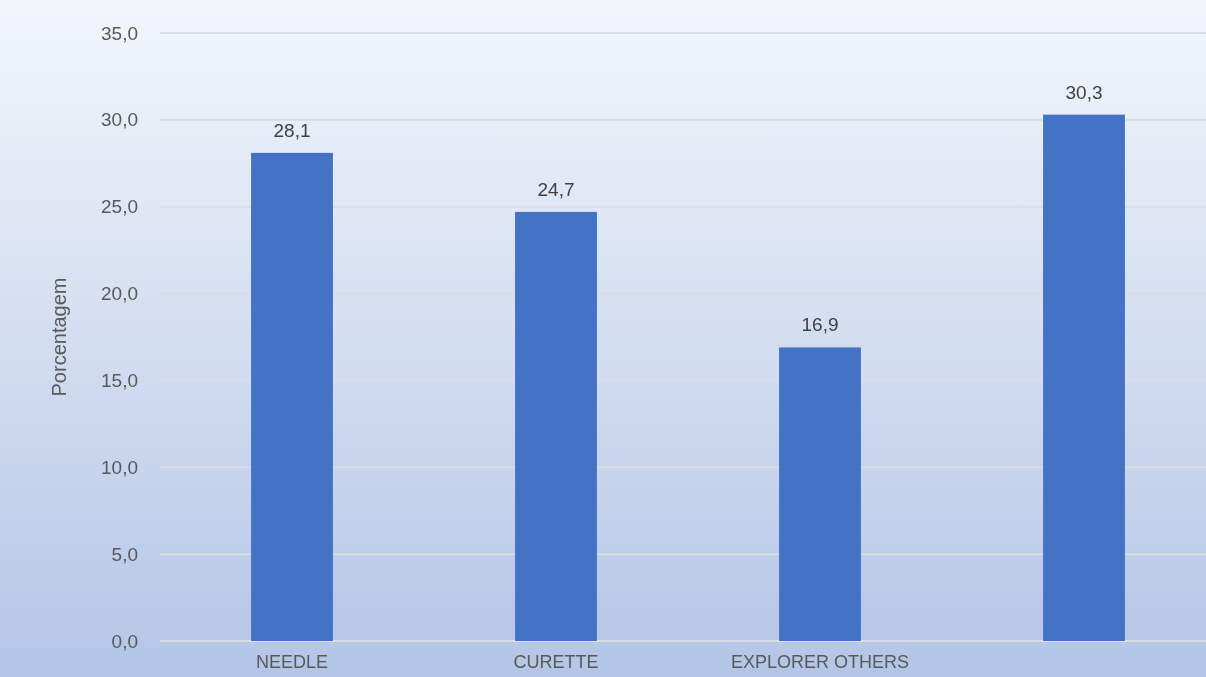 The height and width of the screenshot is (677, 1206). Describe the element at coordinates (119, 294) in the screenshot. I see `y-tick-label: 20,0` at that location.